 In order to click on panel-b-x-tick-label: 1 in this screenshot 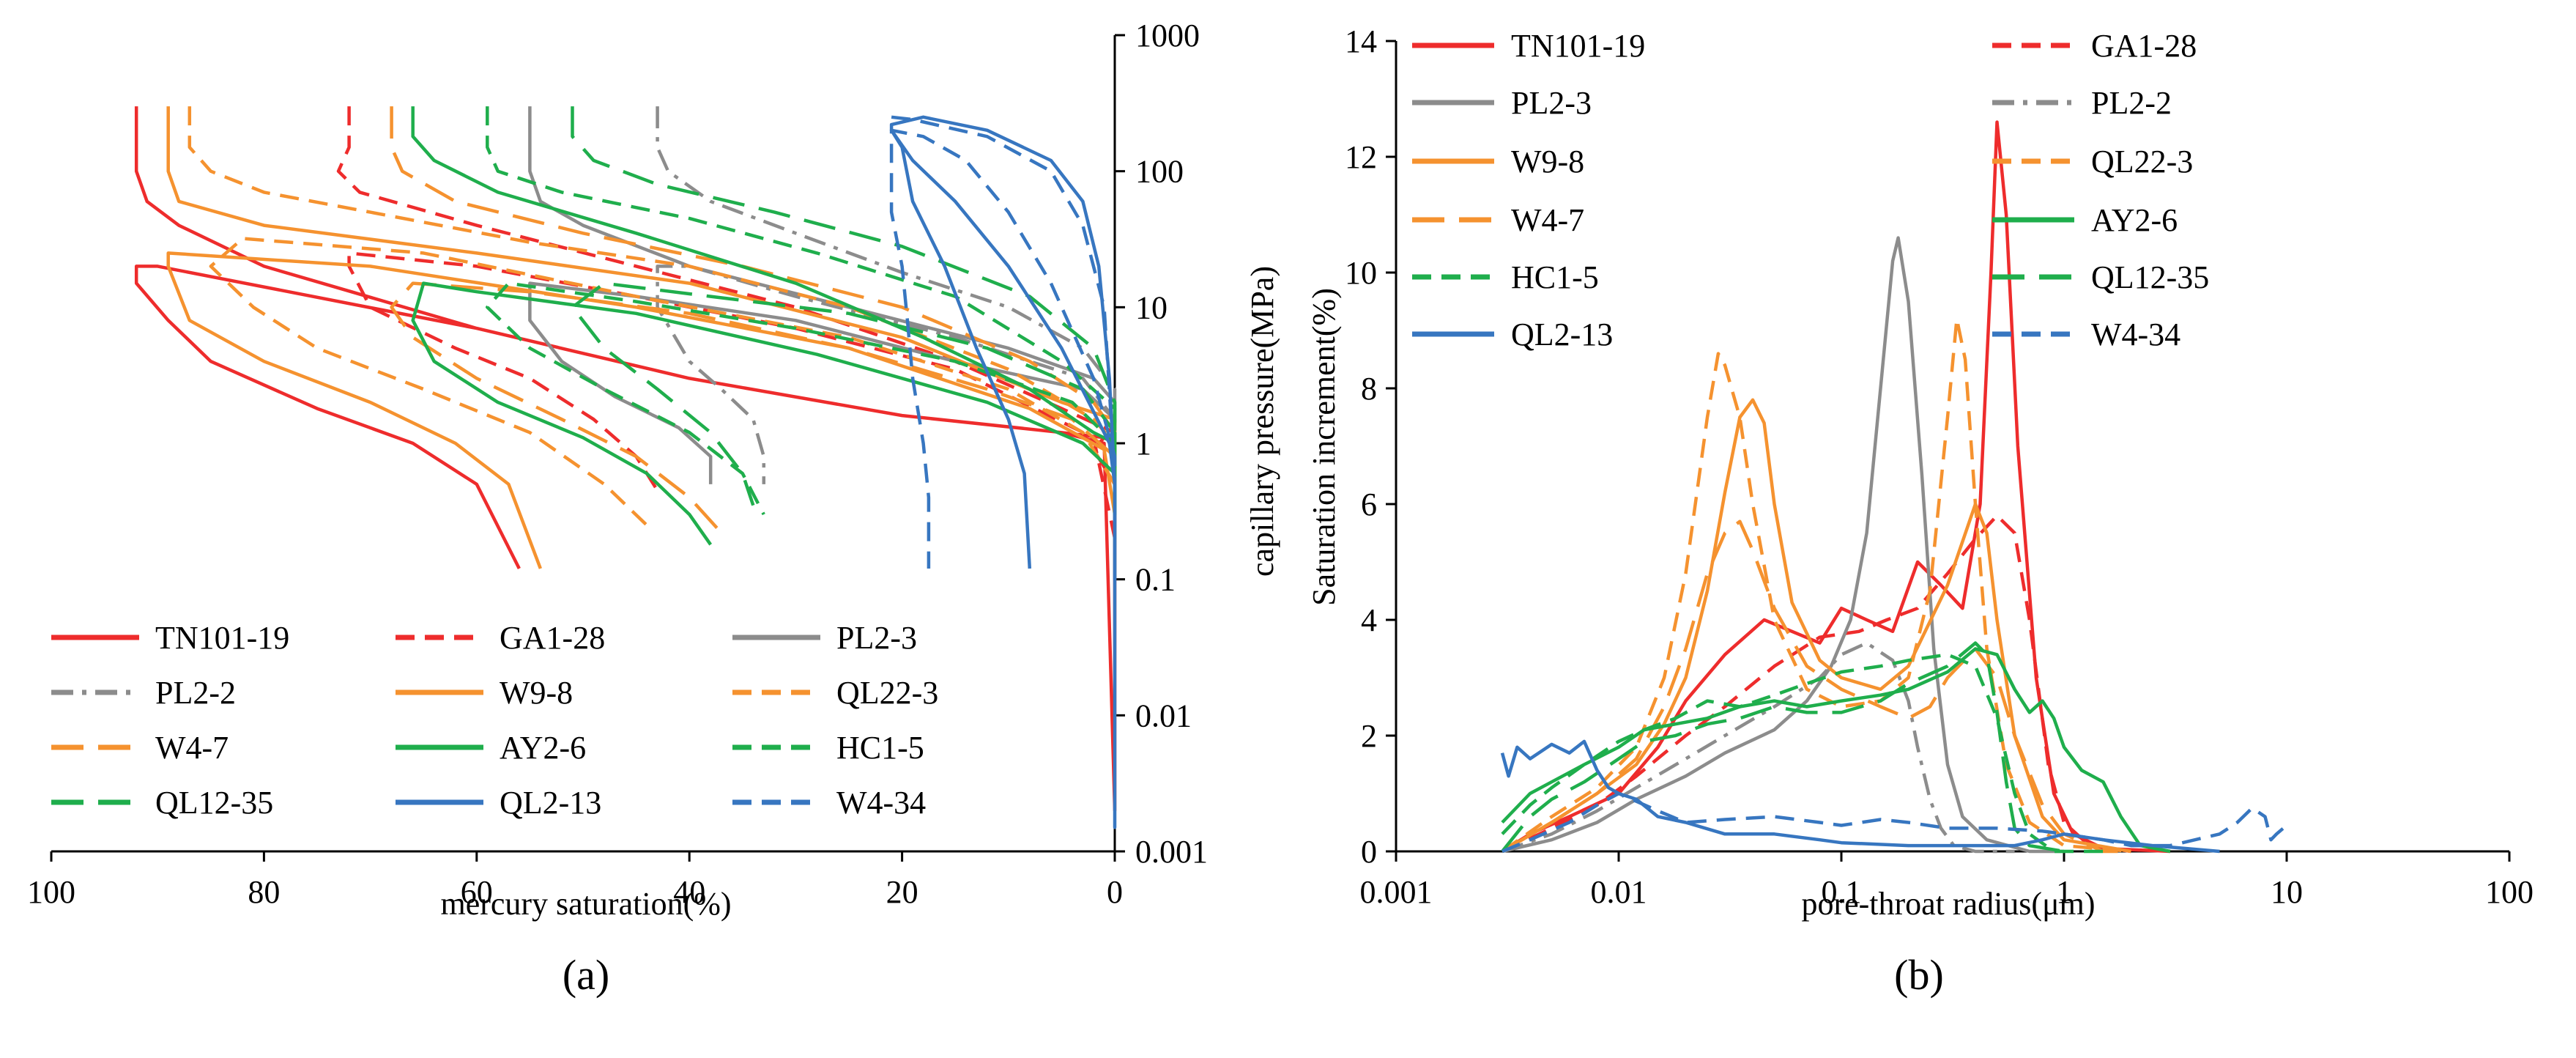, I will do `click(2064, 892)`.